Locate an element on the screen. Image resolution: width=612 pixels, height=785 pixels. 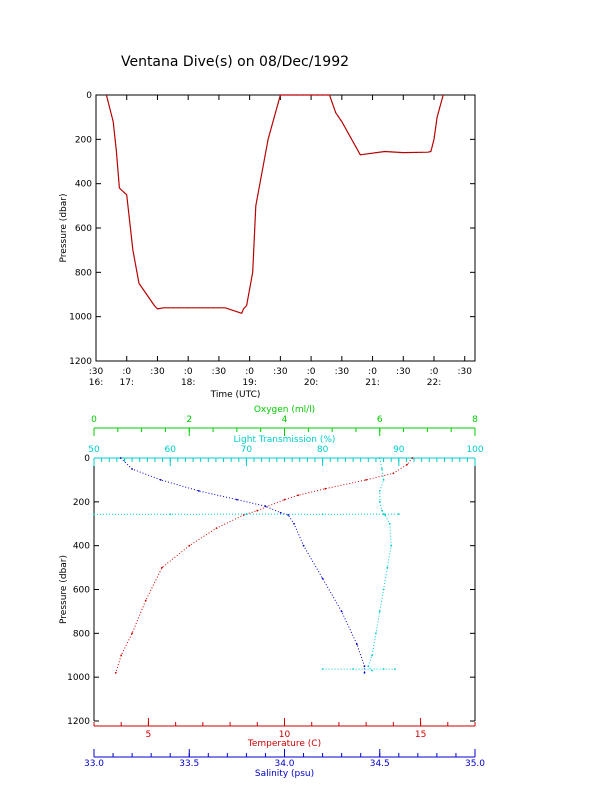
oxygen-tick-label: 8 is located at coordinates (475, 420).